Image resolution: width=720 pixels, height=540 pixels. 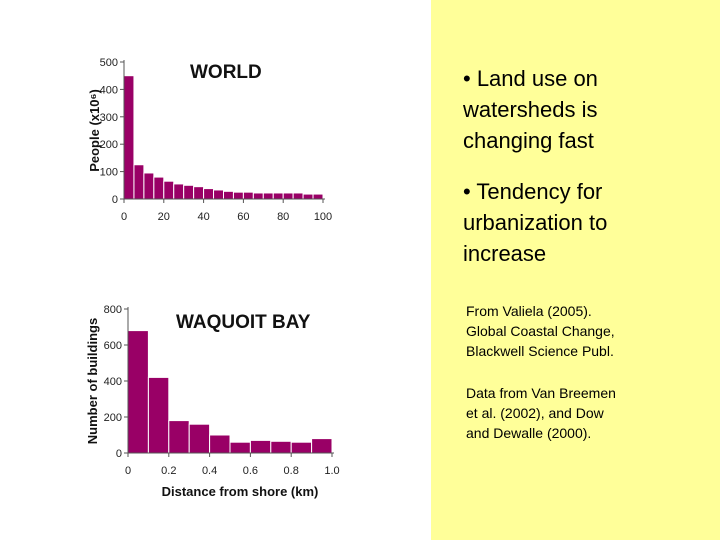 I want to click on world-y-axis-label: People (x10⁶), so click(x=94, y=130).